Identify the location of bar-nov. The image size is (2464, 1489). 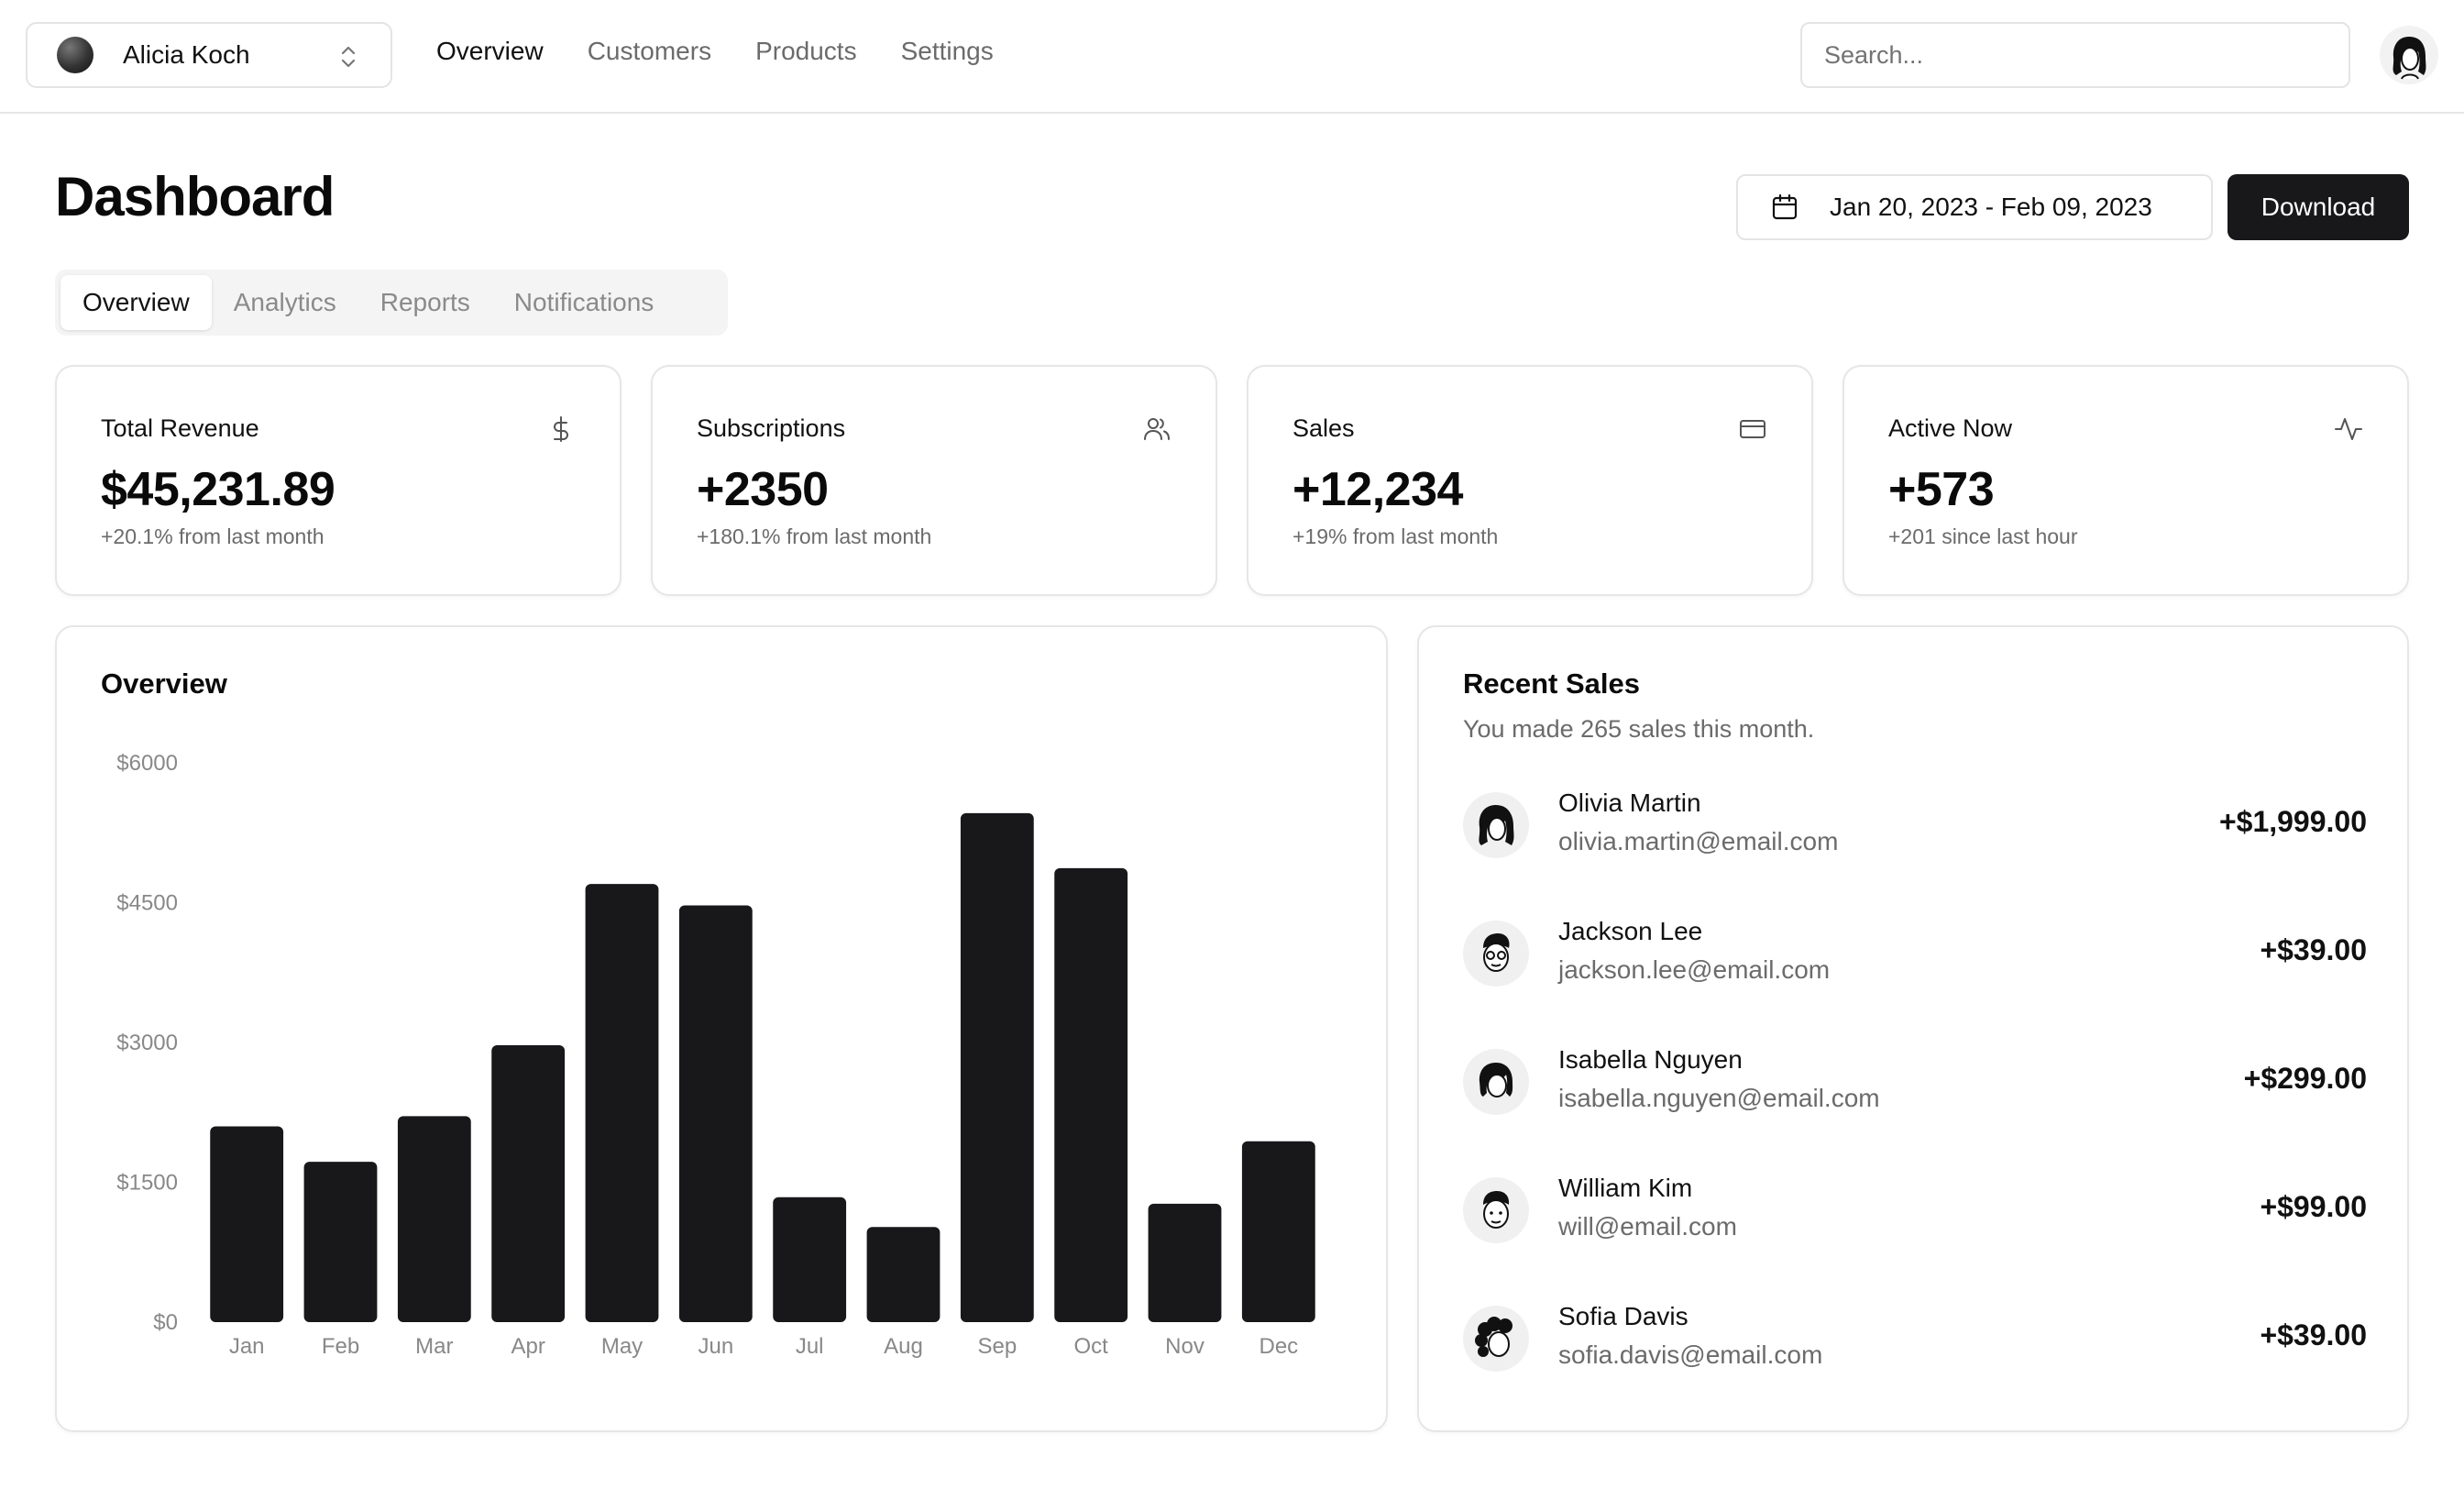
(1185, 1262).